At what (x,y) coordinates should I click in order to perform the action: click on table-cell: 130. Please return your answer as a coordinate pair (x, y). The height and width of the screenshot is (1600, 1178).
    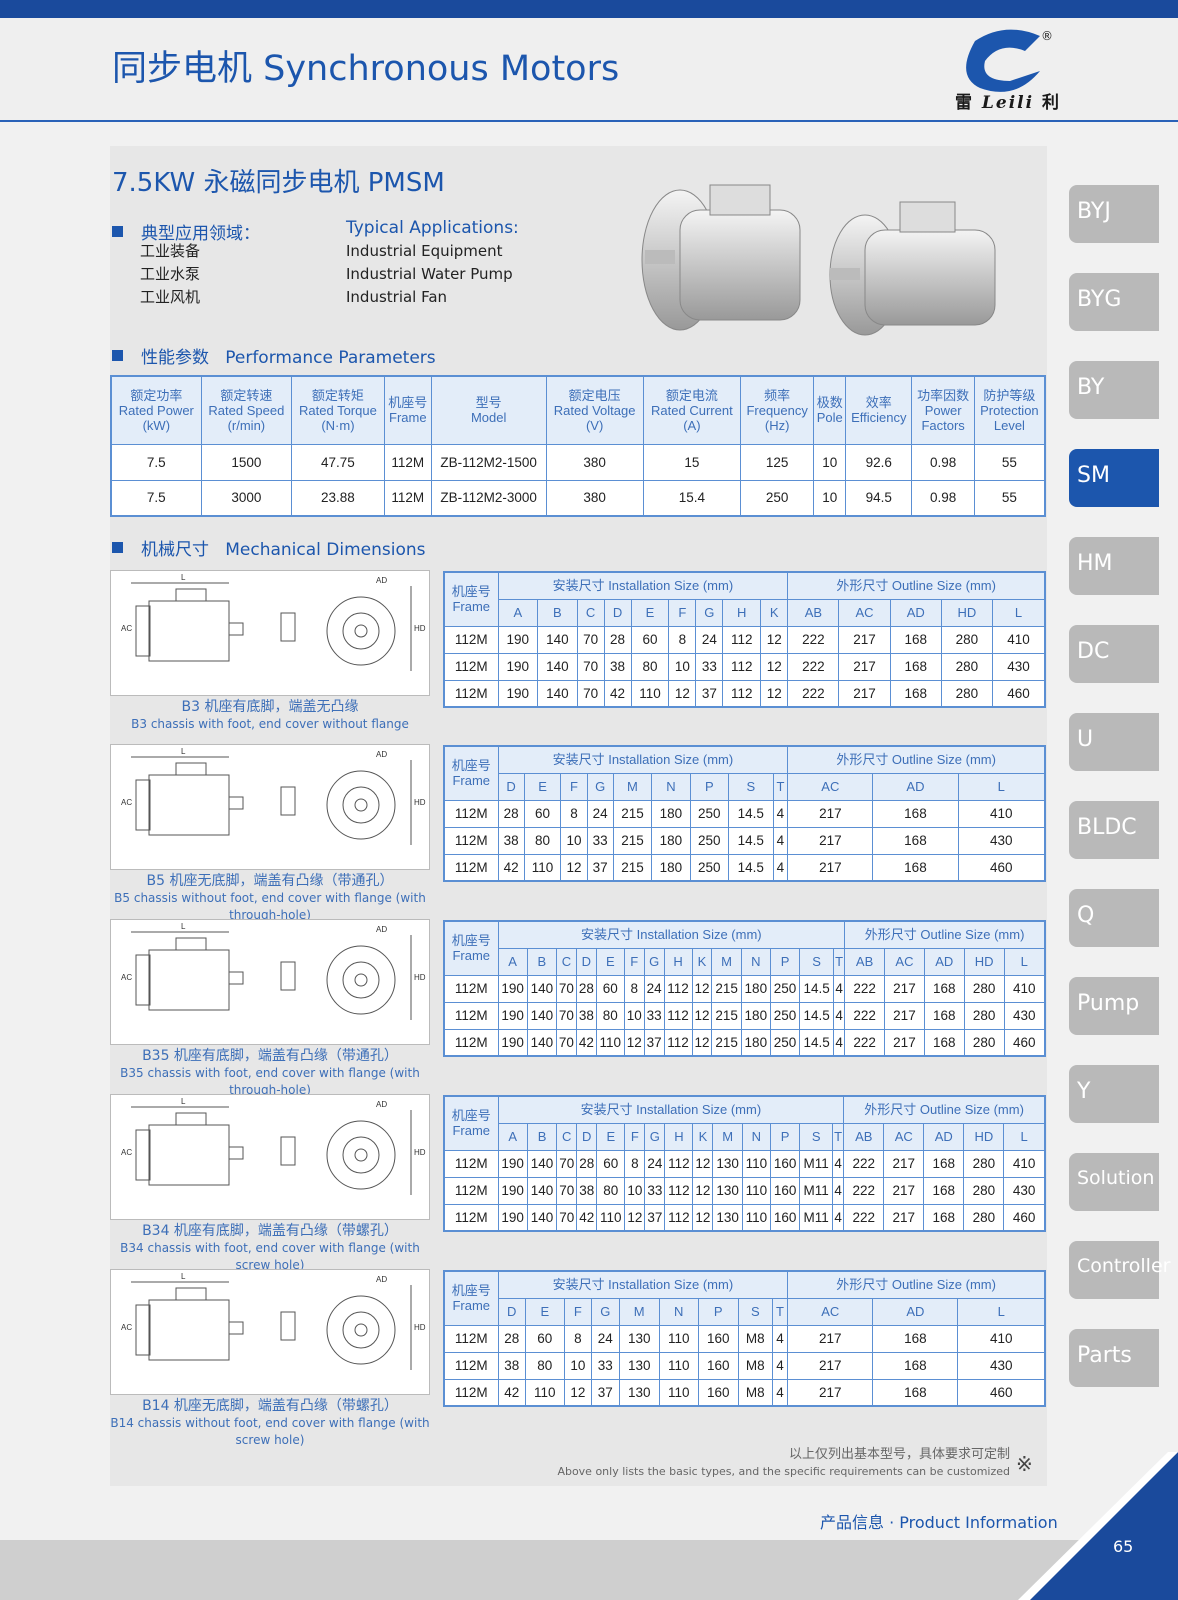
    Looking at the image, I should click on (639, 1365).